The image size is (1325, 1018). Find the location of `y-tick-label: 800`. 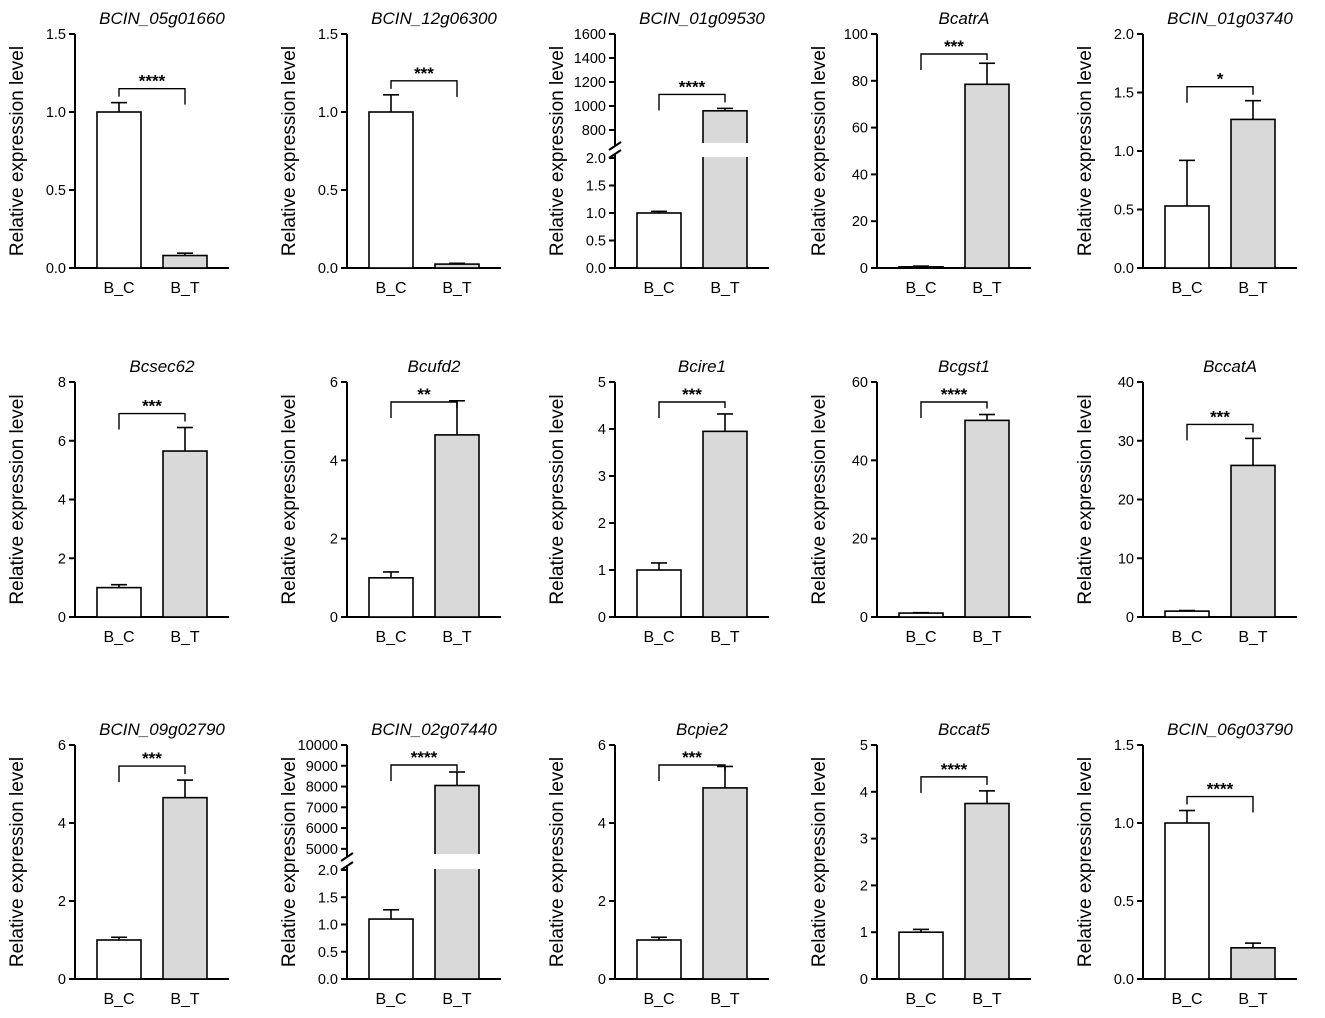

y-tick-label: 800 is located at coordinates (594, 131).